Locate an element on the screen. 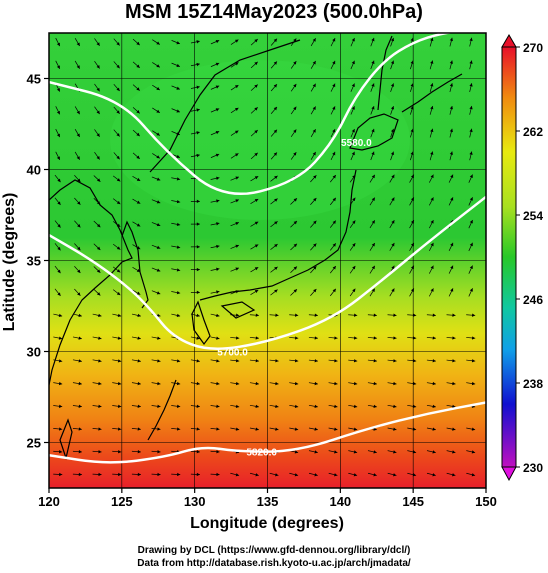 The height and width of the screenshot is (573, 548). contour-label: 5580.0 is located at coordinates (356, 143).